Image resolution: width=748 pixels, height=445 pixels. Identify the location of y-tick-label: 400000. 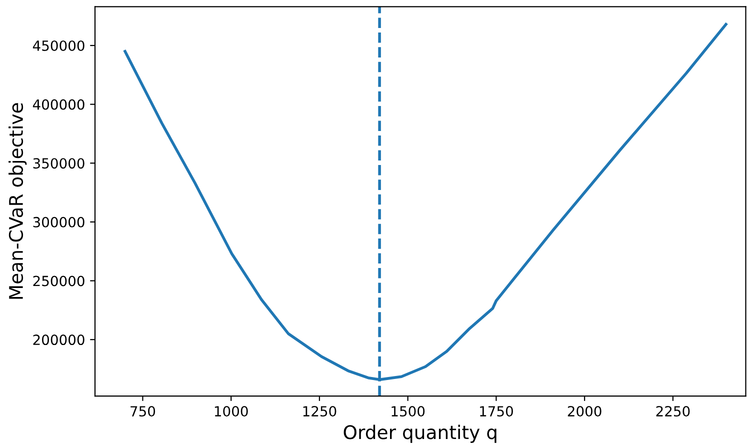
(58, 104).